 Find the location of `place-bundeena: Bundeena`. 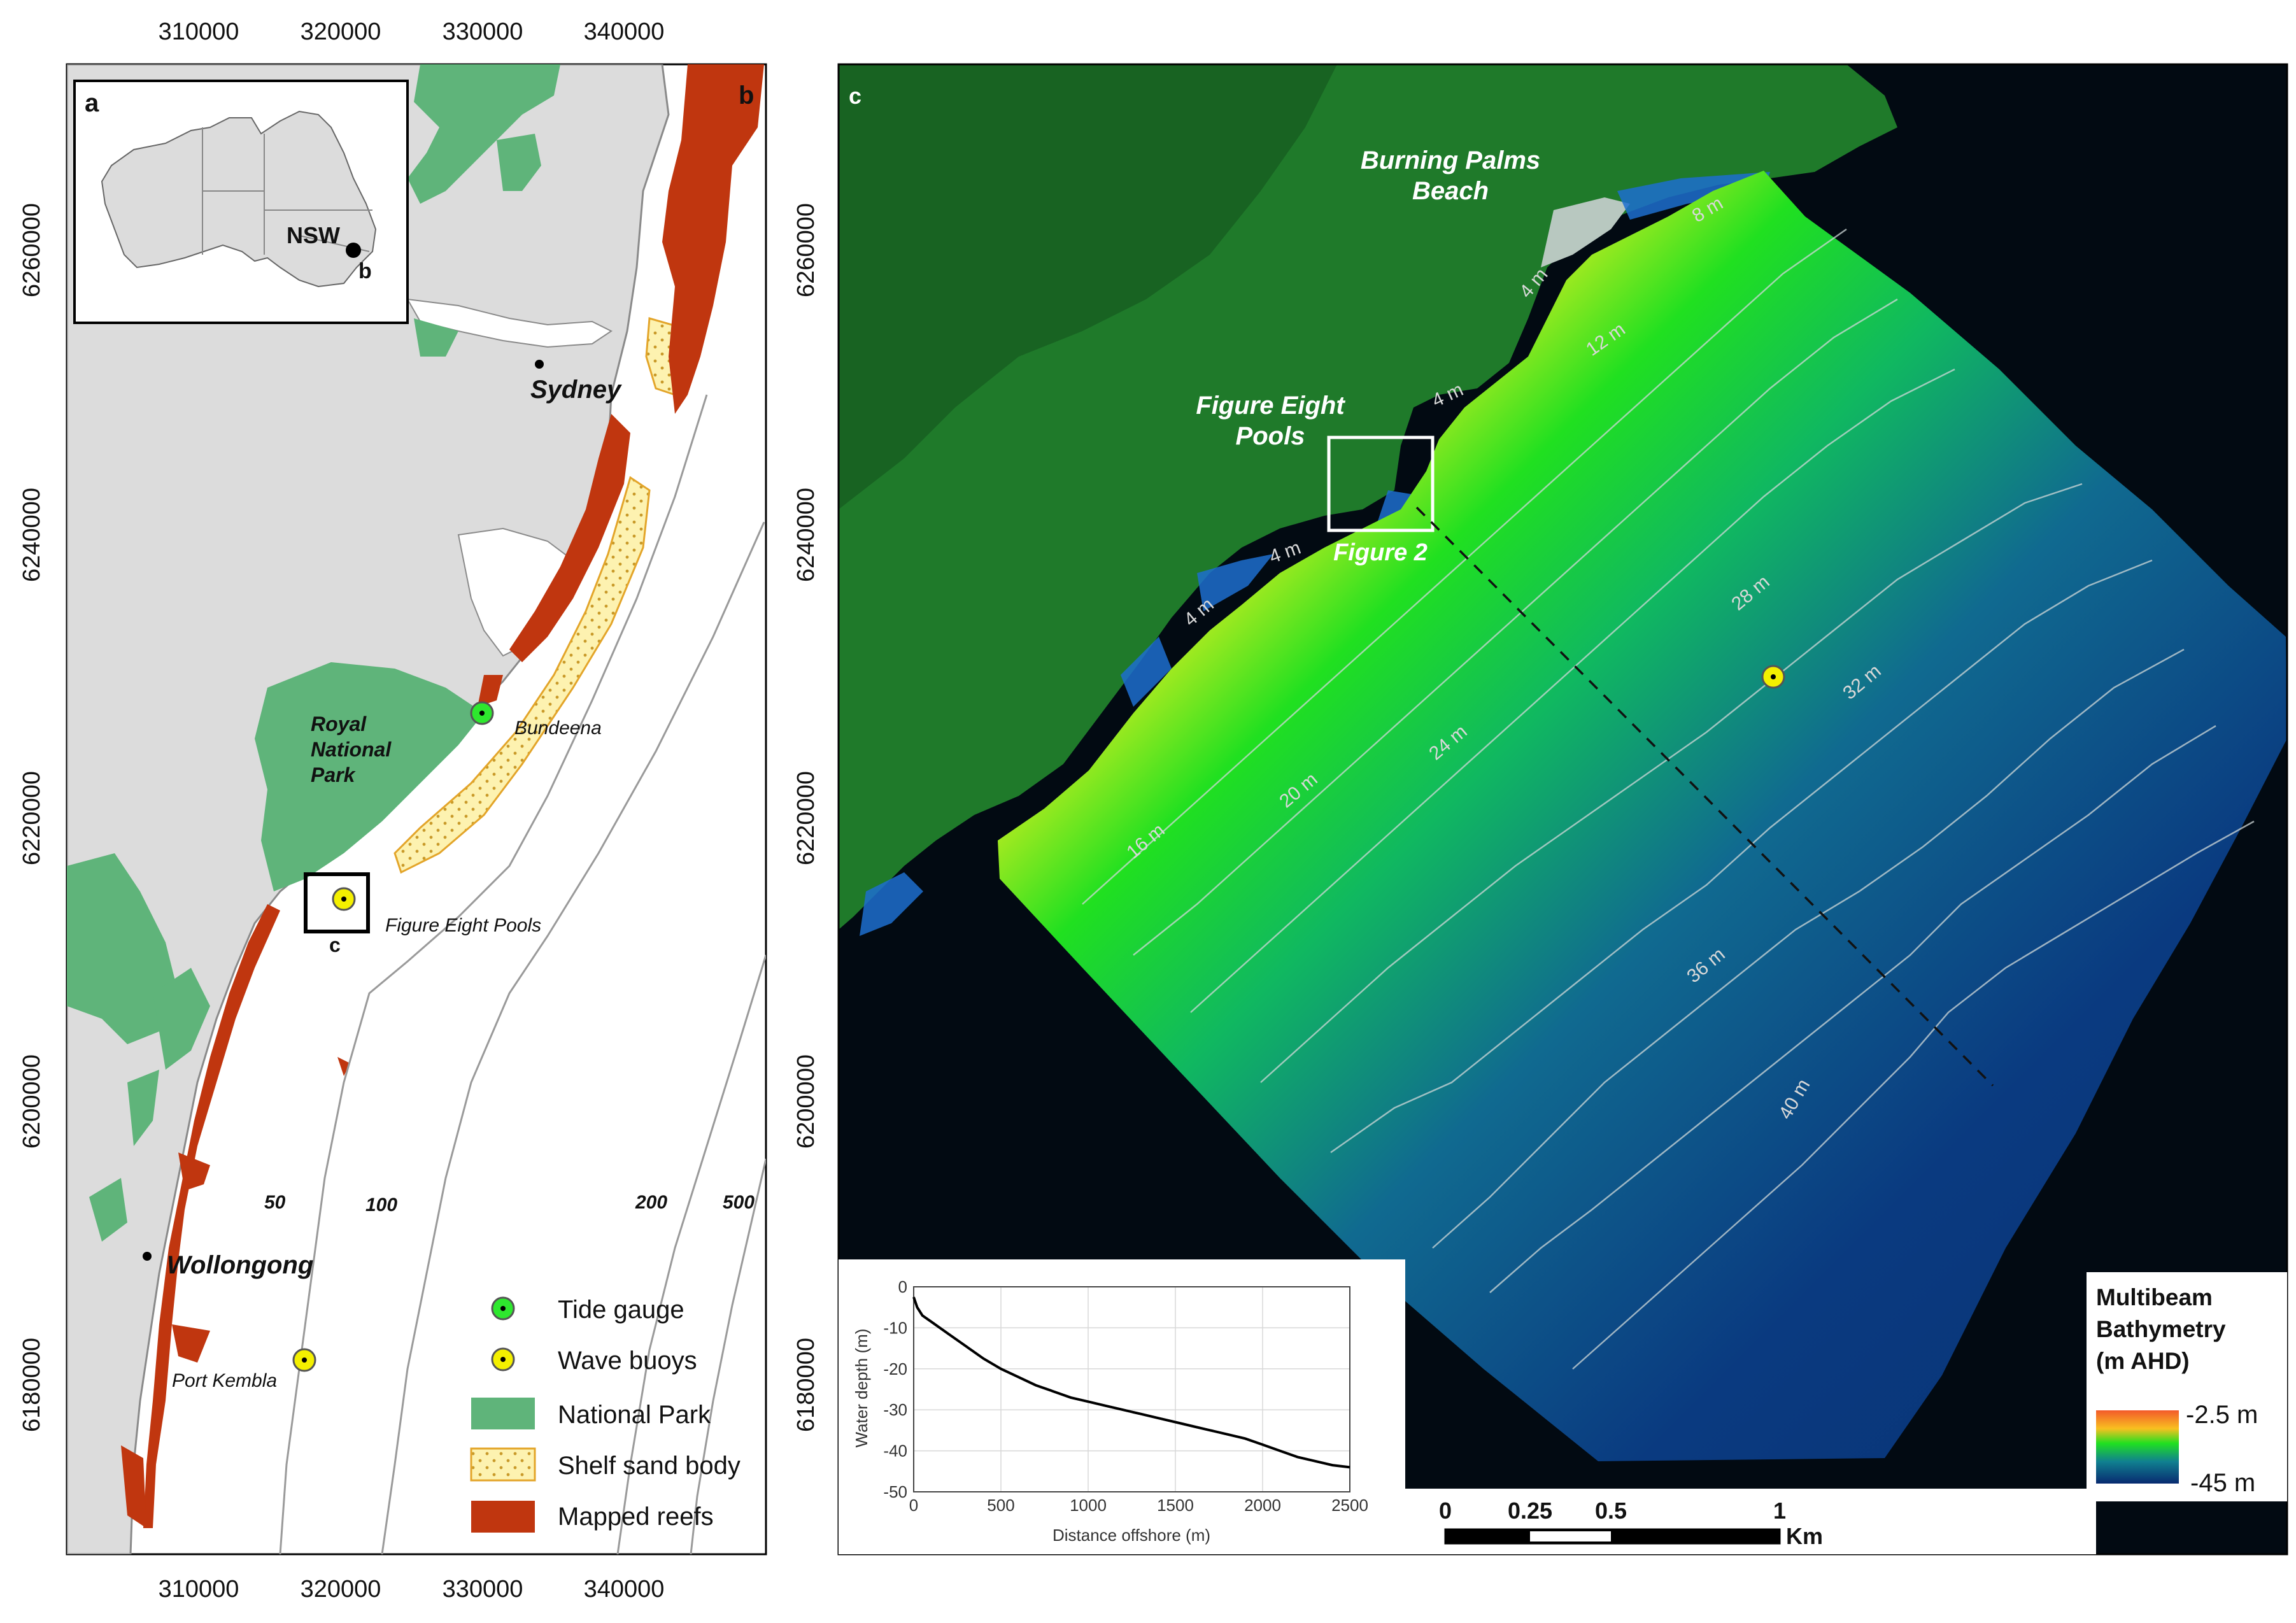

place-bundeena: Bundeena is located at coordinates (558, 728).